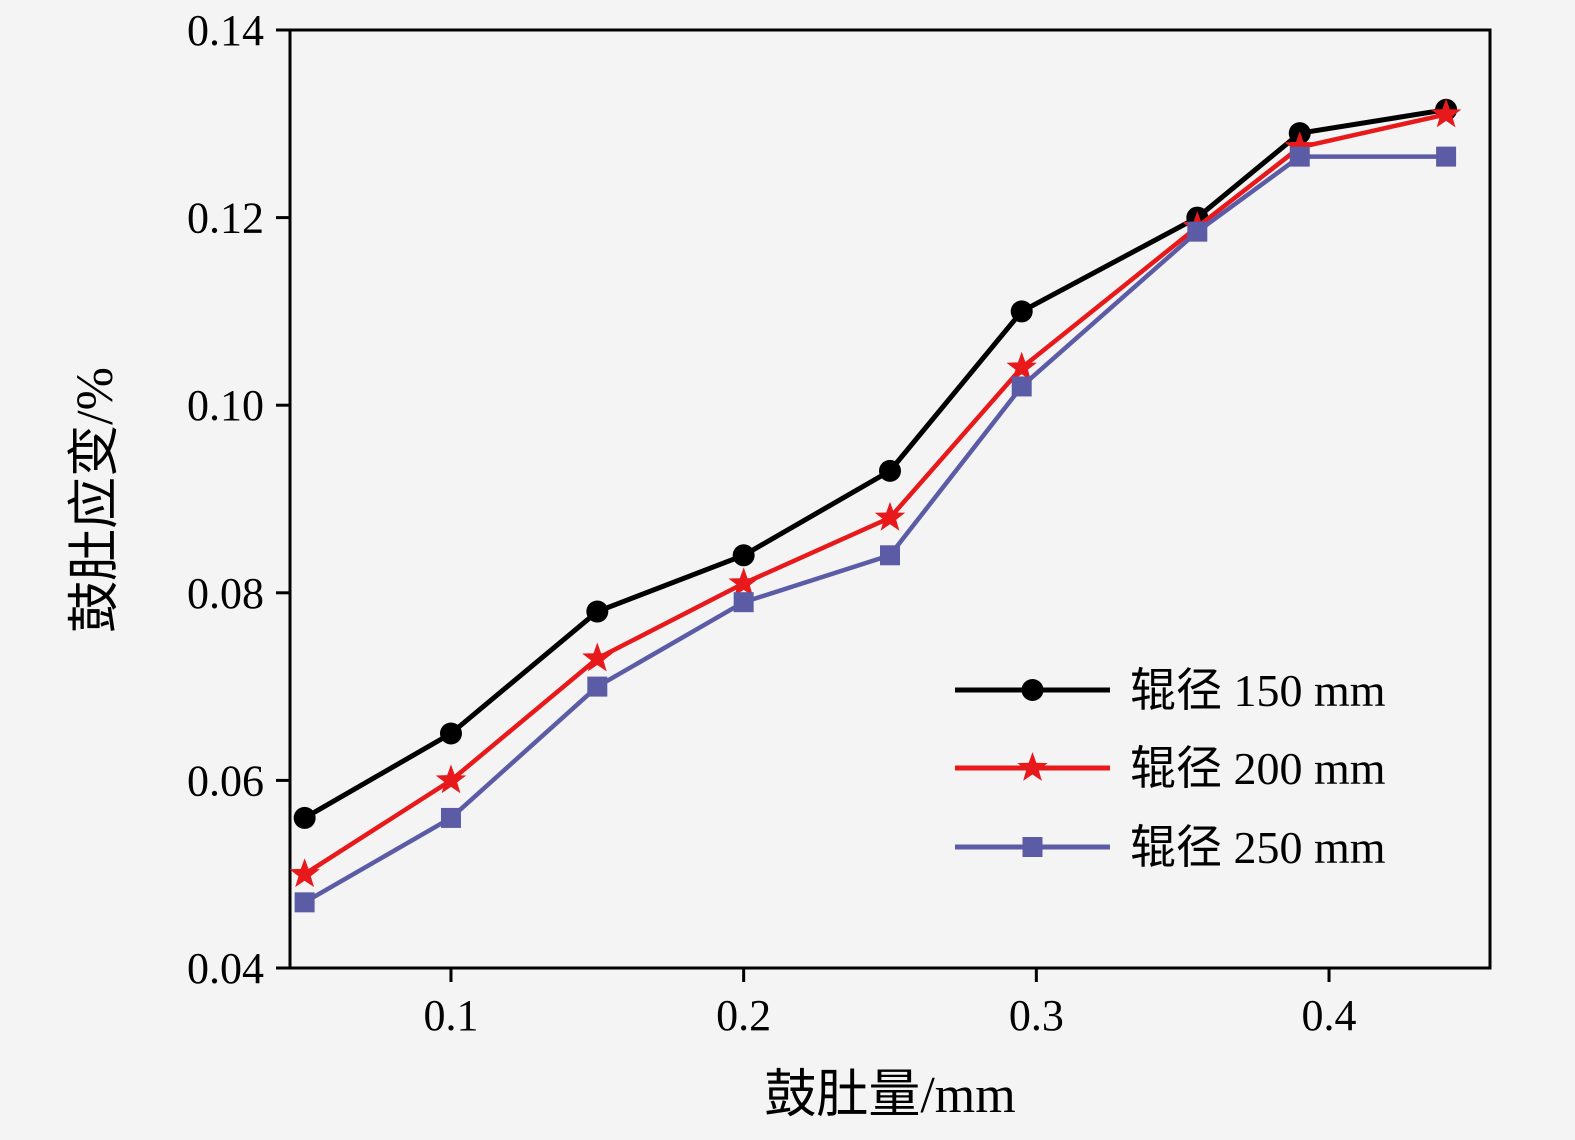 Image resolution: width=1575 pixels, height=1140 pixels. I want to click on x-tick-label: 0.2, so click(743, 1015).